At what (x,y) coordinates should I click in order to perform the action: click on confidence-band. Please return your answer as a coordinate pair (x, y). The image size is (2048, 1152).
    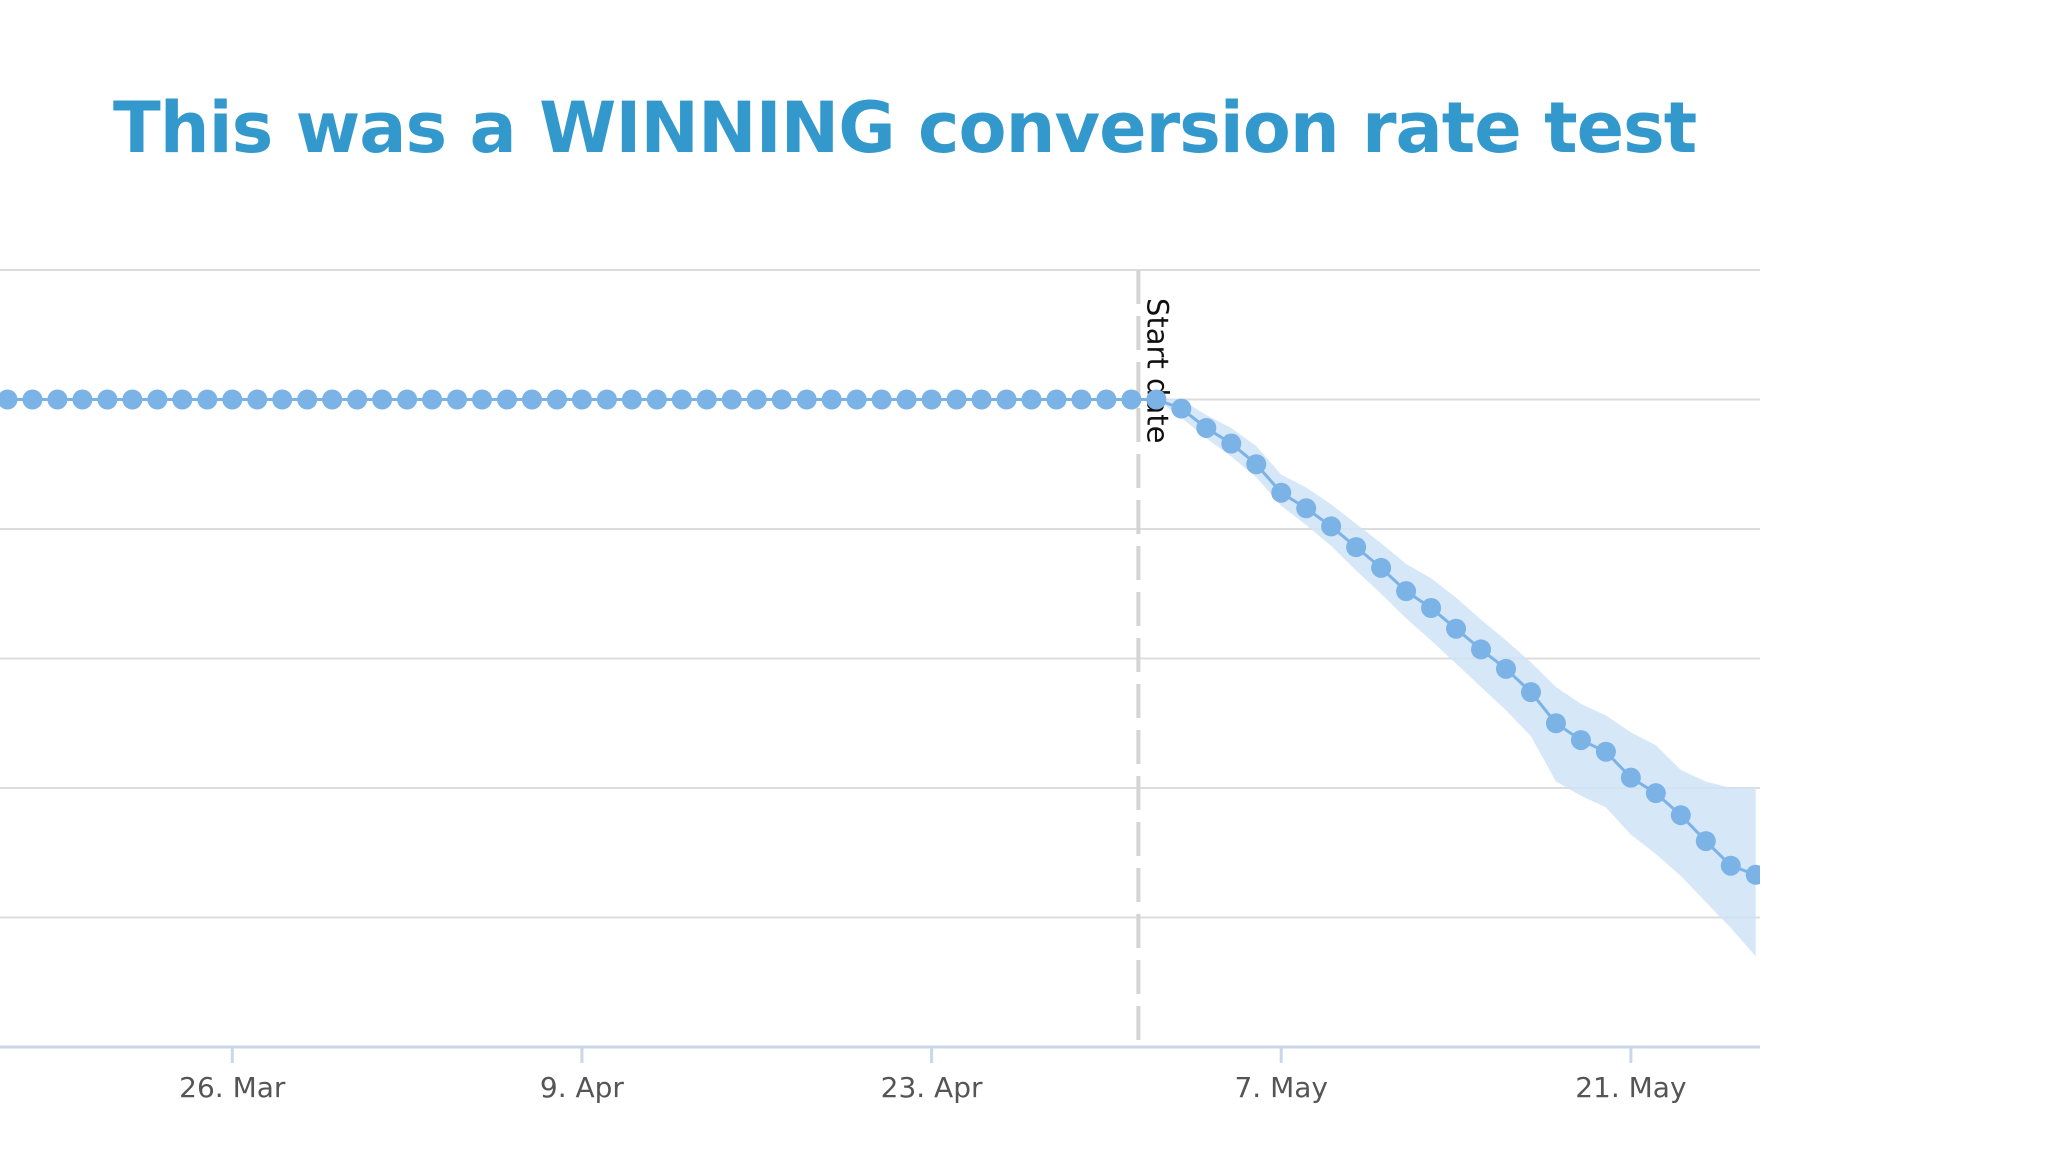
    Looking at the image, I should click on (1443, 678).